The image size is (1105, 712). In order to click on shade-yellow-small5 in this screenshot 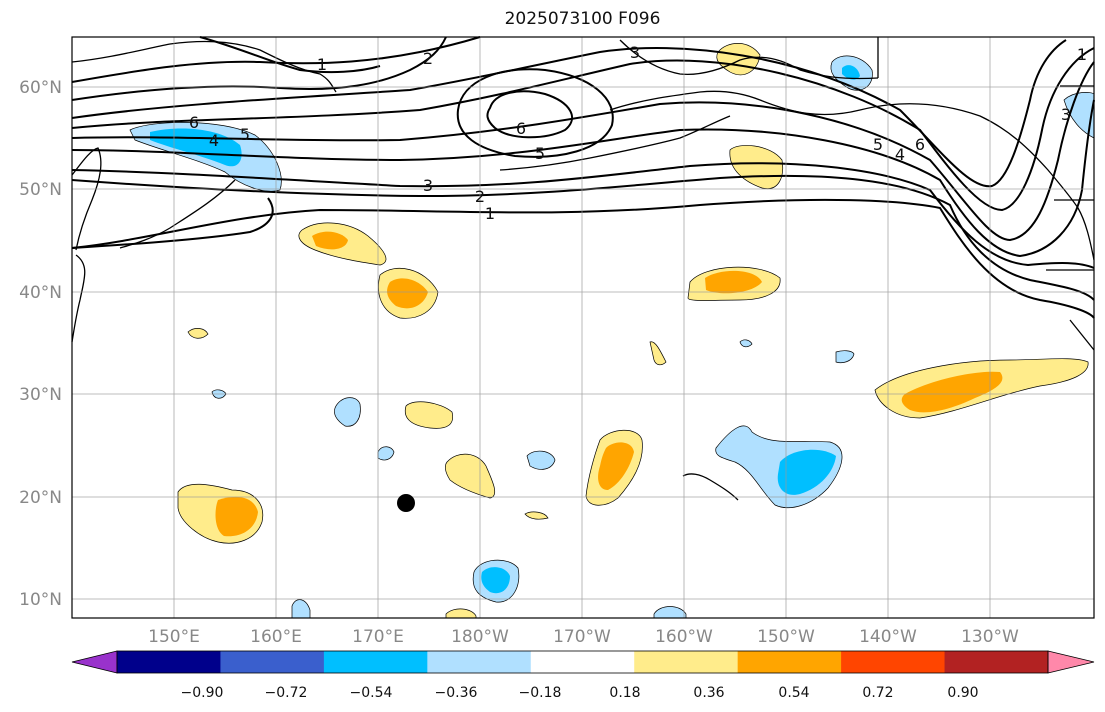, I will do `click(658, 353)`.